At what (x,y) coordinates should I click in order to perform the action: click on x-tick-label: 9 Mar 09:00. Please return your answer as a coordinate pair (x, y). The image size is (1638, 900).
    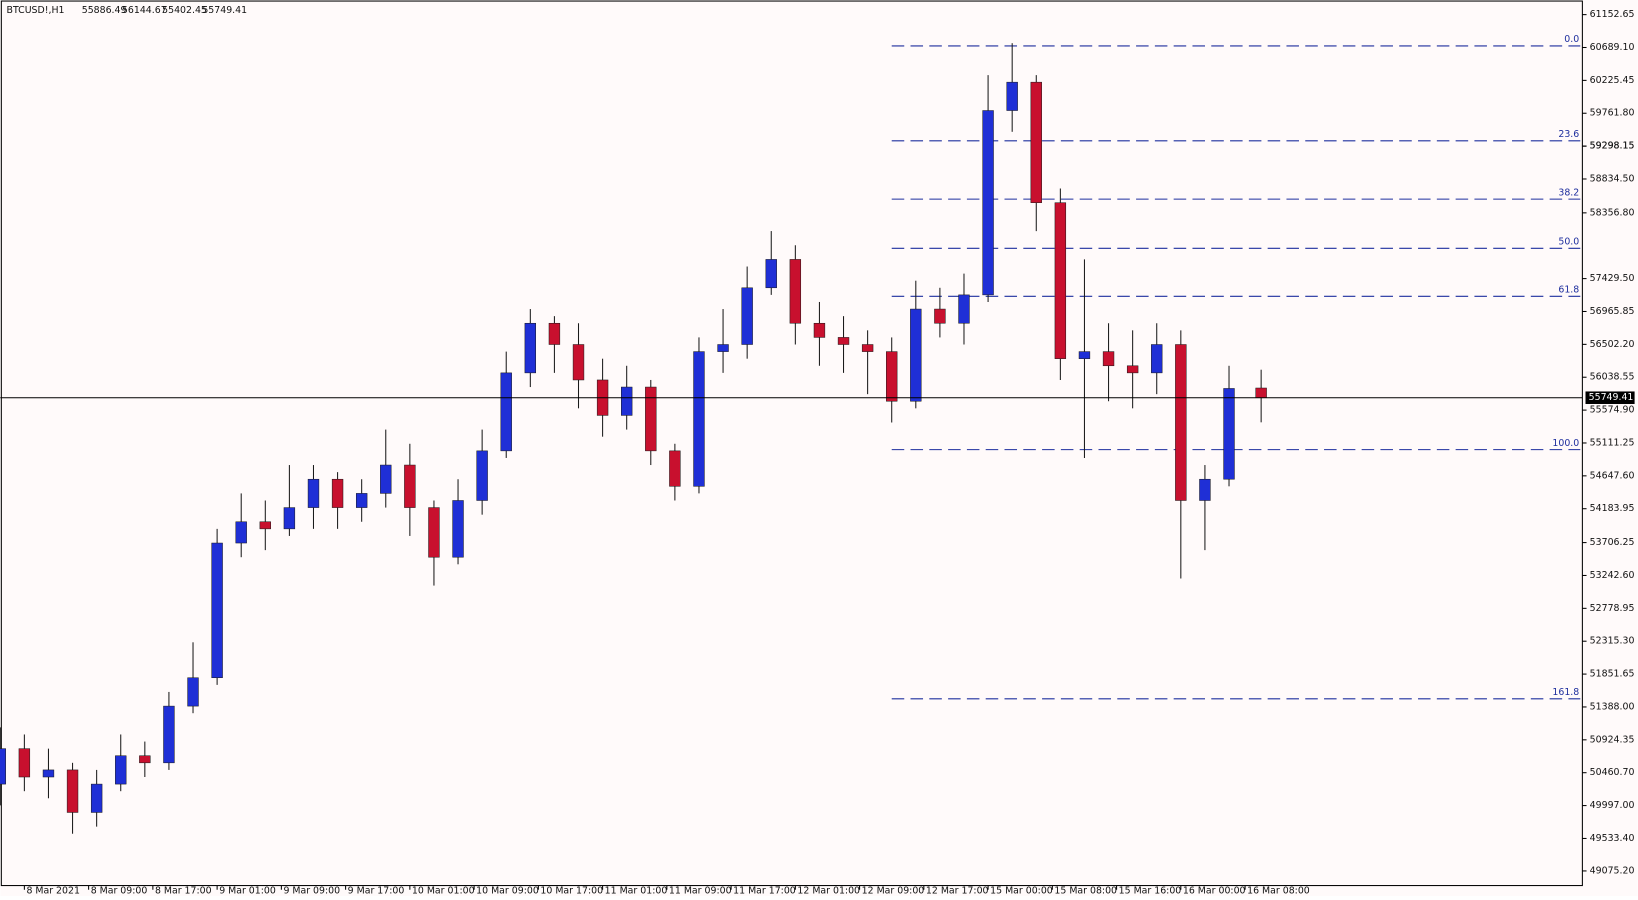
    Looking at the image, I should click on (311, 890).